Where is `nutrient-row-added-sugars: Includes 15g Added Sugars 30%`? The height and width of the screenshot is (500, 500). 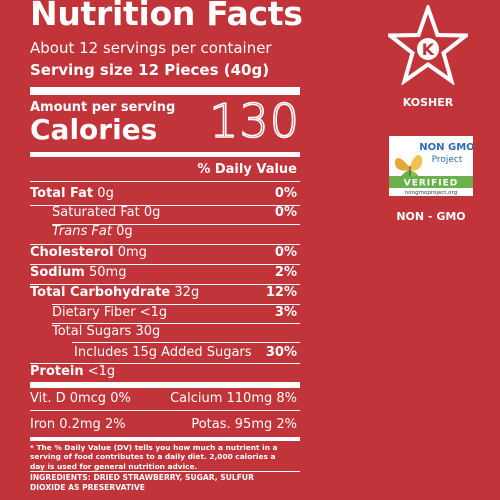
nutrient-row-added-sugars: Includes 15g Added Sugars 30% is located at coordinates (165, 353).